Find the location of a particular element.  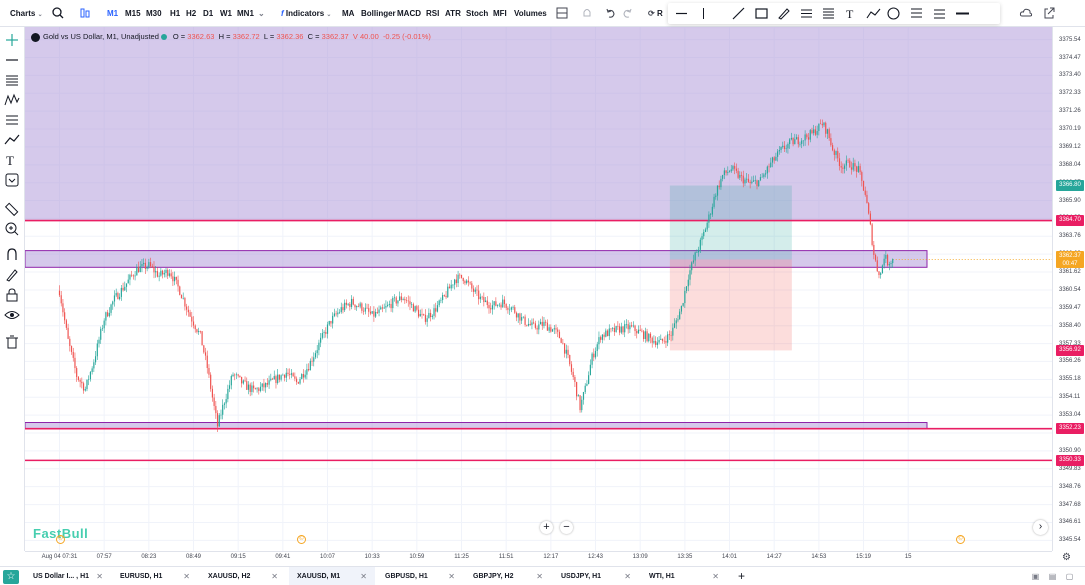

charts-menu-button: Charts ⌄ is located at coordinates (26, 13).